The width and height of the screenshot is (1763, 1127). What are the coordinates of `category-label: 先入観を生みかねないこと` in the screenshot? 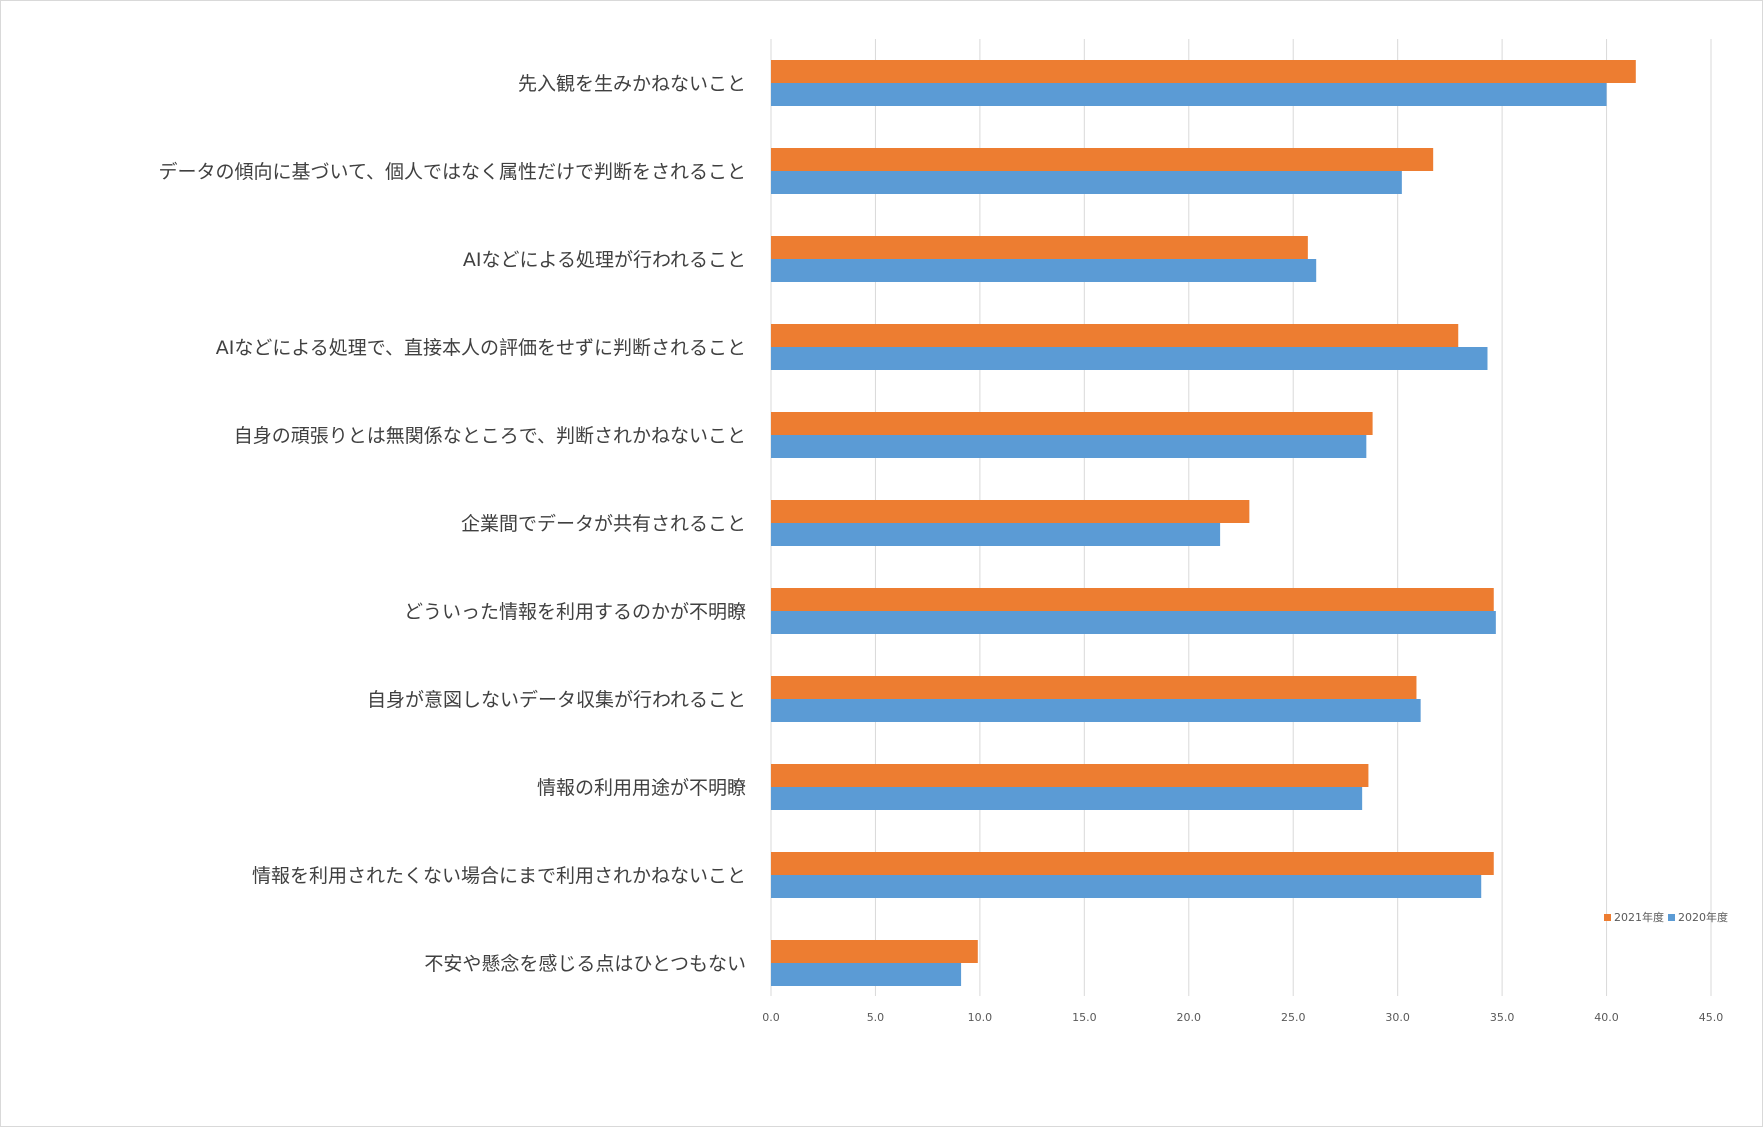 It's located at (632, 84).